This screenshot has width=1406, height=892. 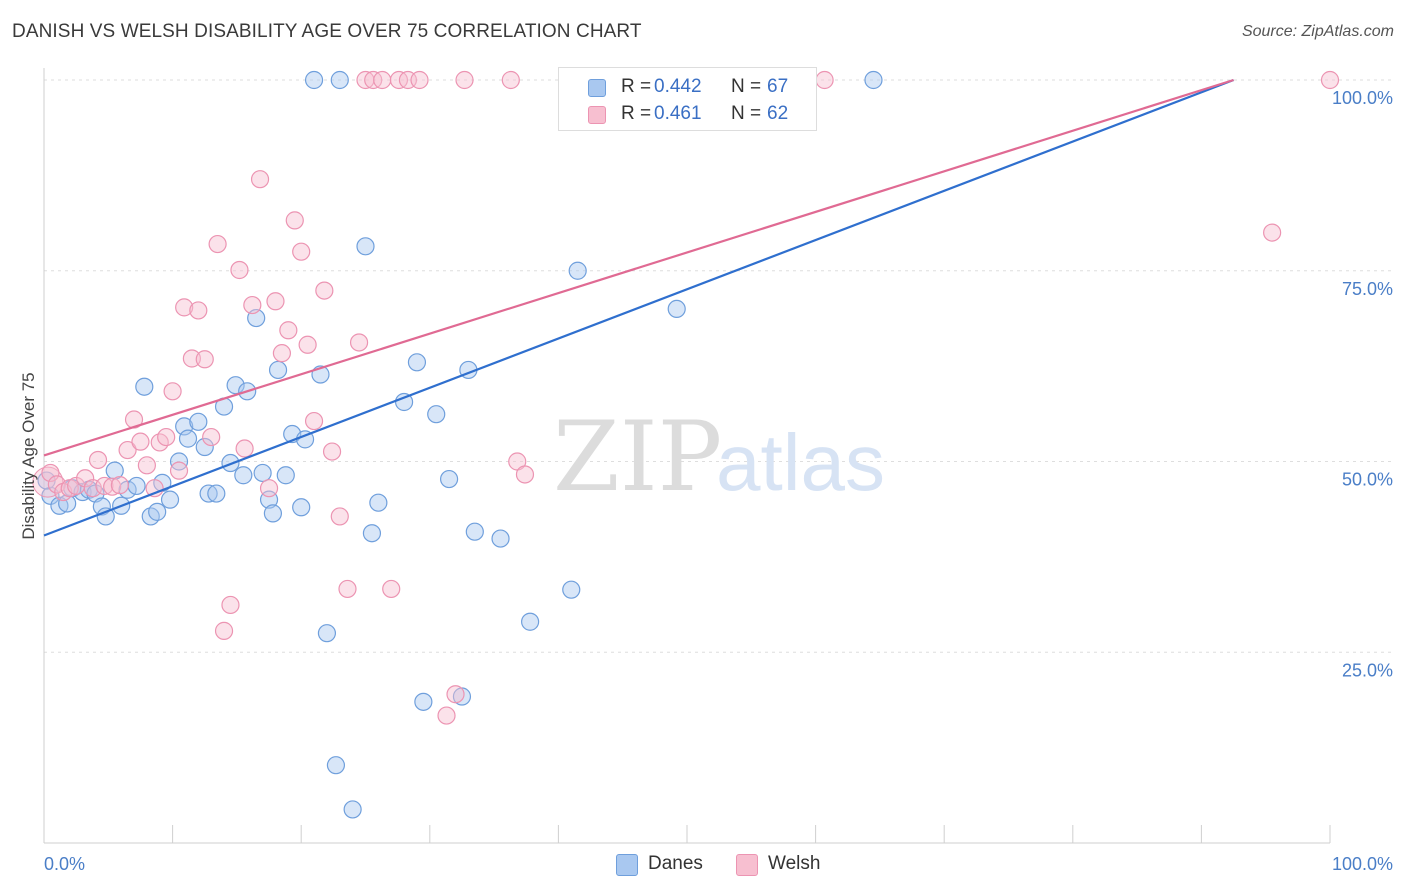 I want to click on watermark: ZIP atlas, so click(x=719, y=457).